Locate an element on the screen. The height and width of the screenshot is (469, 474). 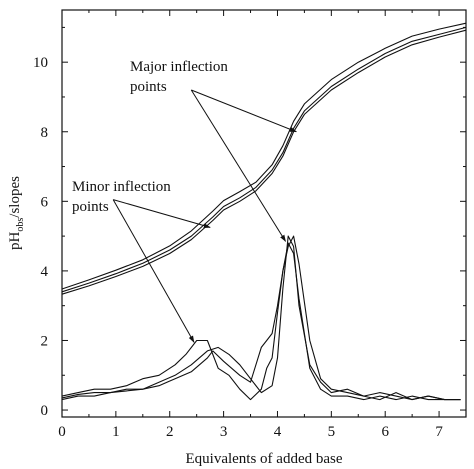
y-tick-label: 0 is located at coordinates (45, 411).